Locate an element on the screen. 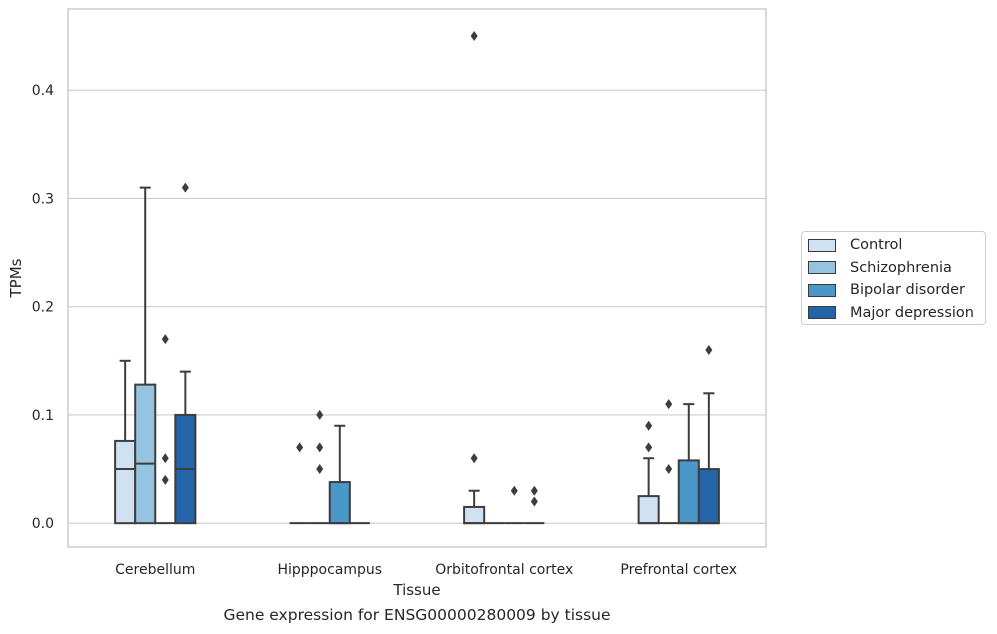 This screenshot has width=997, height=634. legend-item: Control is located at coordinates (855, 245).